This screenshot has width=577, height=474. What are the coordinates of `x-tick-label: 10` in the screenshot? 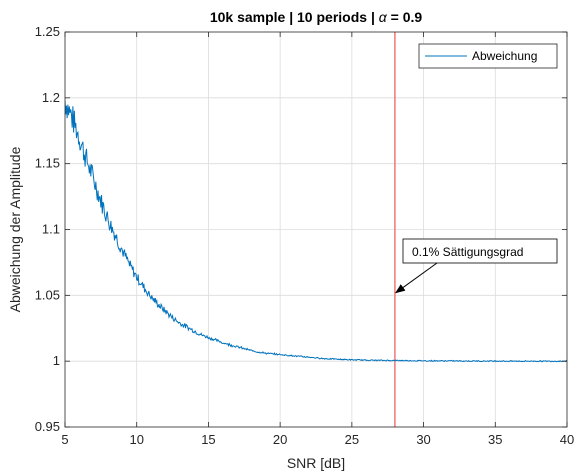 It's located at (136, 439).